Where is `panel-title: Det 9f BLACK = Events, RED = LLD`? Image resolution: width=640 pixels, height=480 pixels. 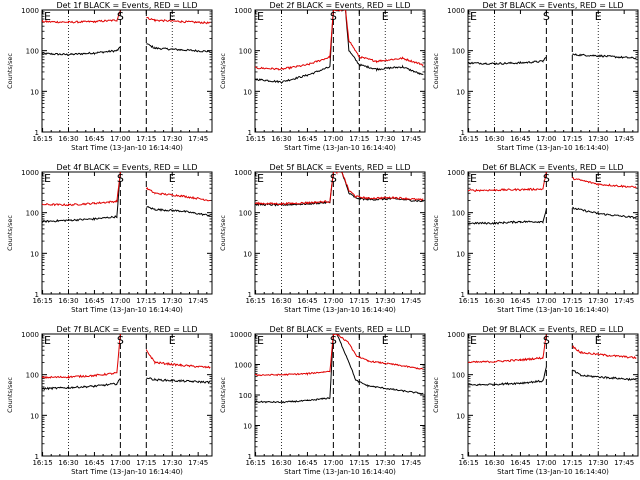 panel-title: Det 9f BLACK = Events, RED = LLD is located at coordinates (552, 329).